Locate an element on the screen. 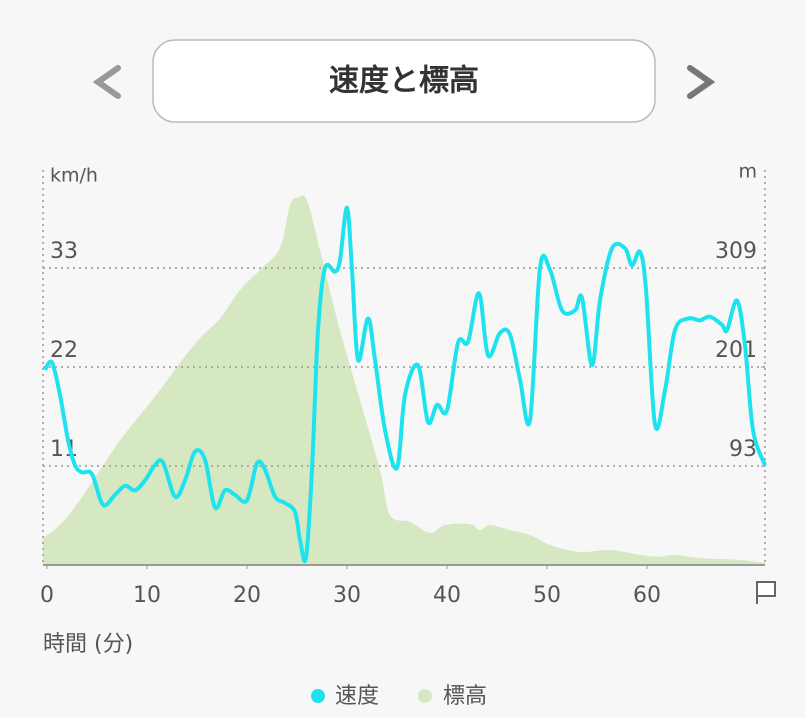 This screenshot has width=805, height=718. legend-label: 標高 is located at coordinates (465, 696).